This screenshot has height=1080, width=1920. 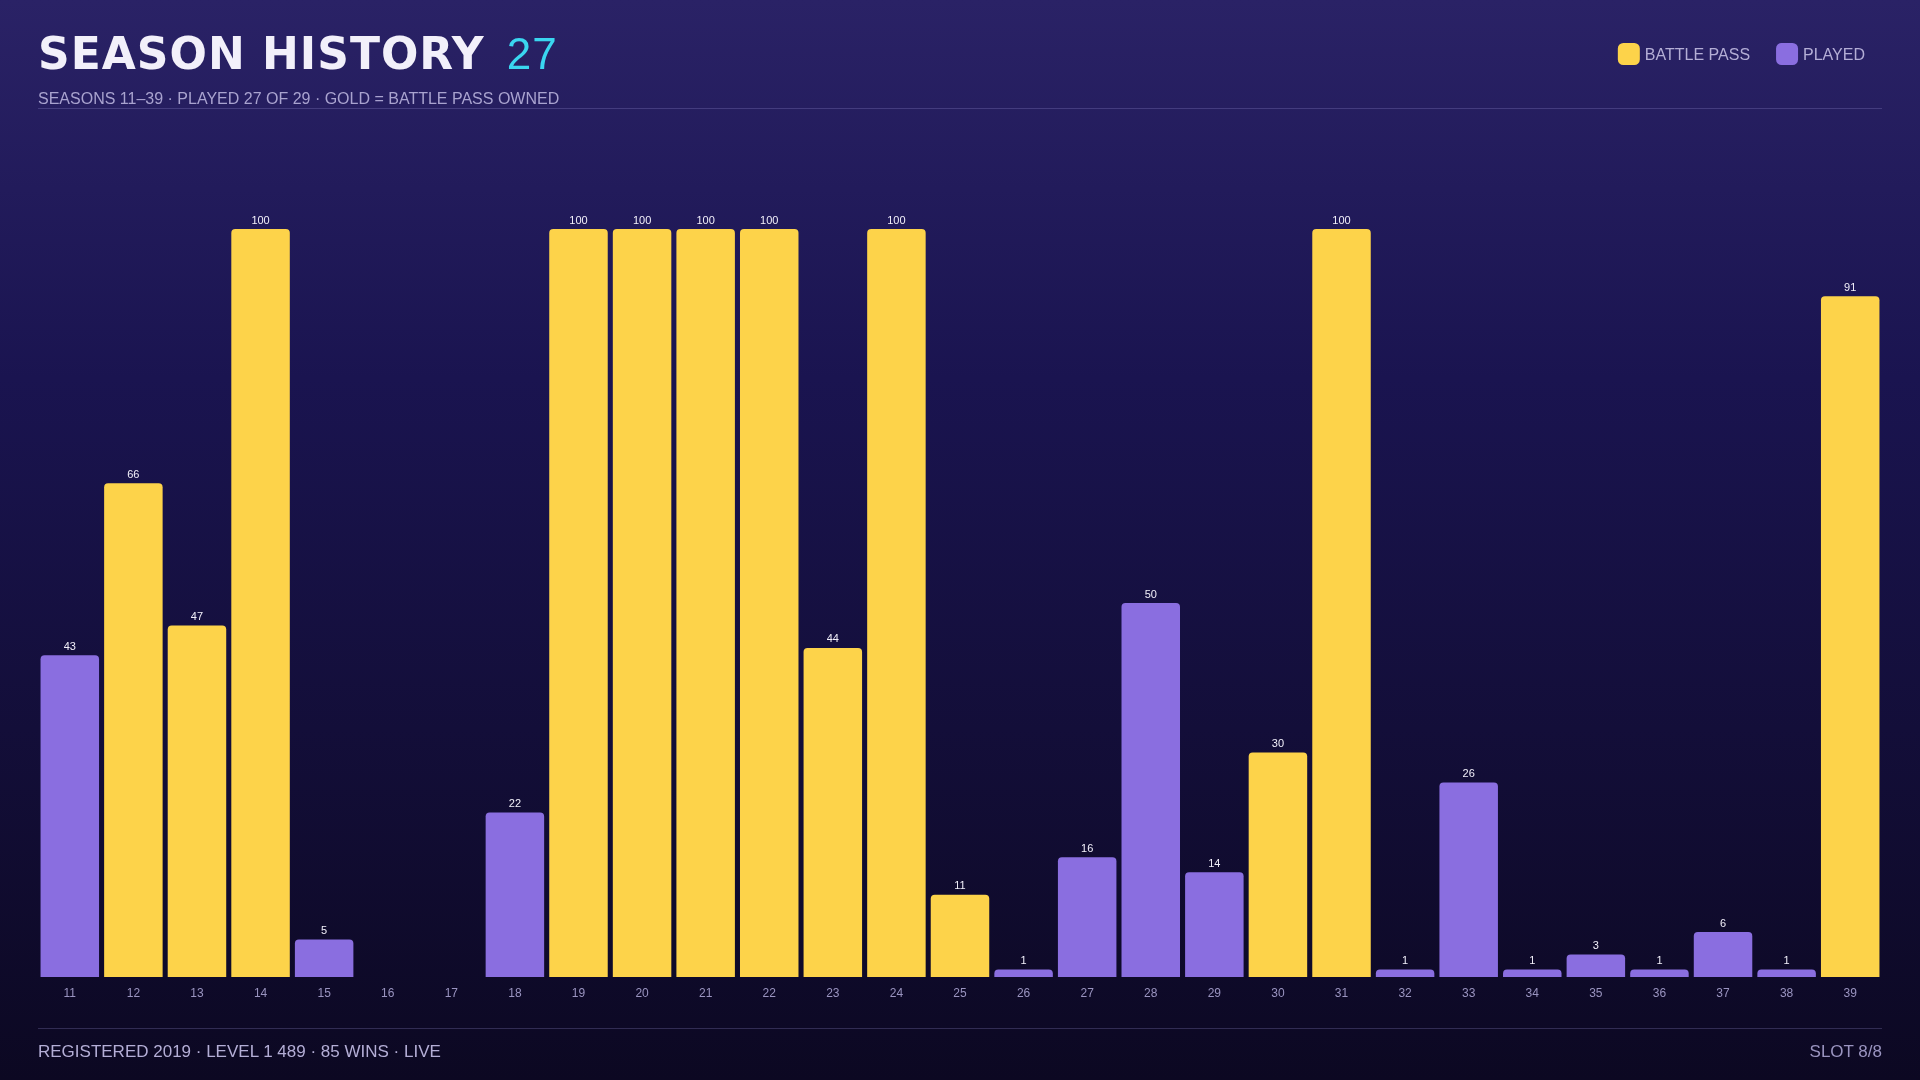 I want to click on legend-label: PLAYED, so click(x=1834, y=54).